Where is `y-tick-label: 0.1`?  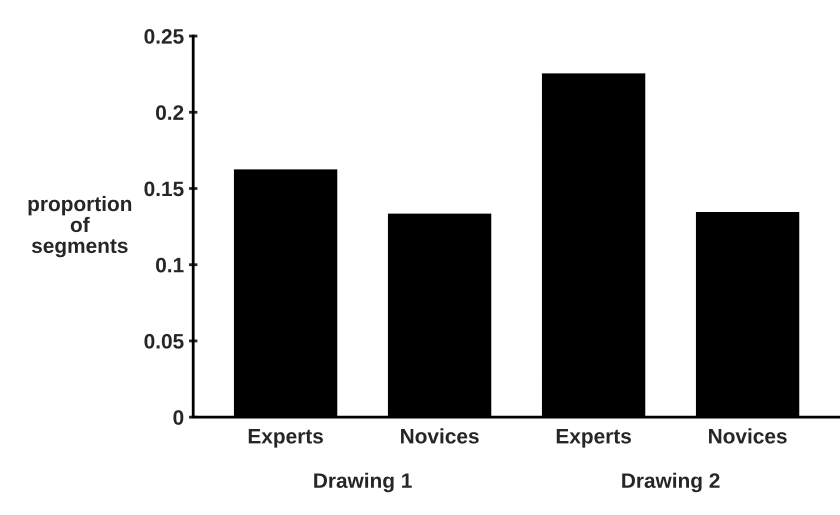 y-tick-label: 0.1 is located at coordinates (170, 265).